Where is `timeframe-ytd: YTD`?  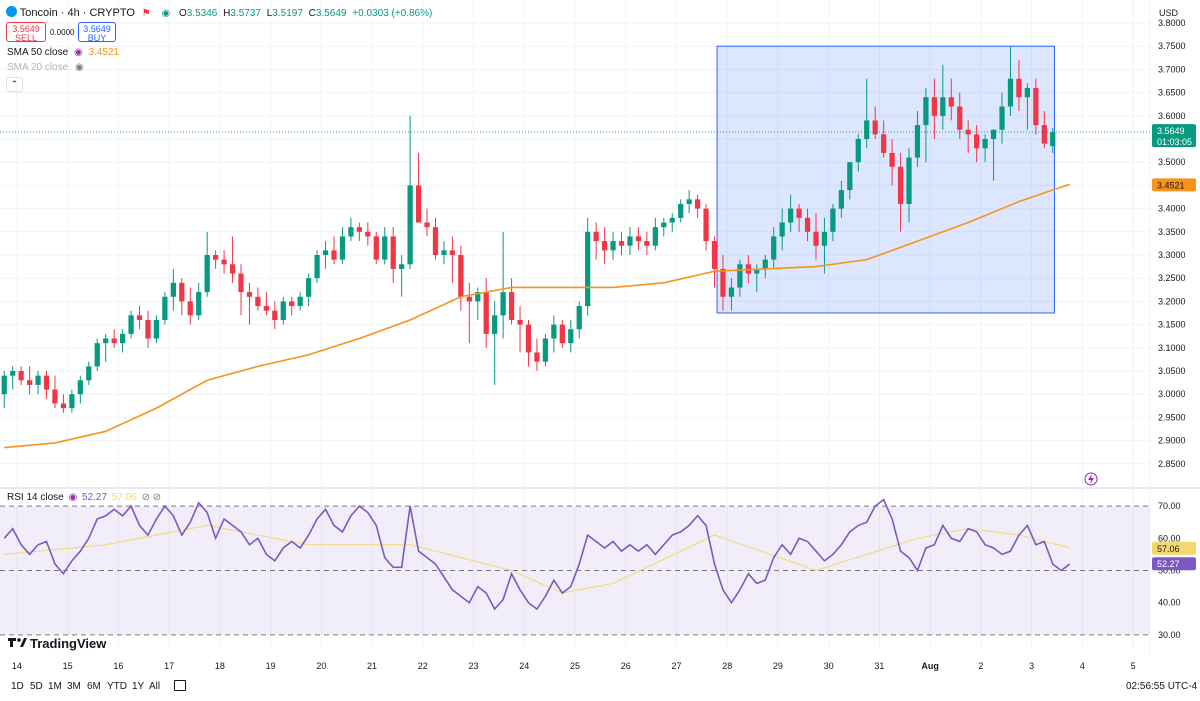
timeframe-ytd: YTD is located at coordinates (117, 686).